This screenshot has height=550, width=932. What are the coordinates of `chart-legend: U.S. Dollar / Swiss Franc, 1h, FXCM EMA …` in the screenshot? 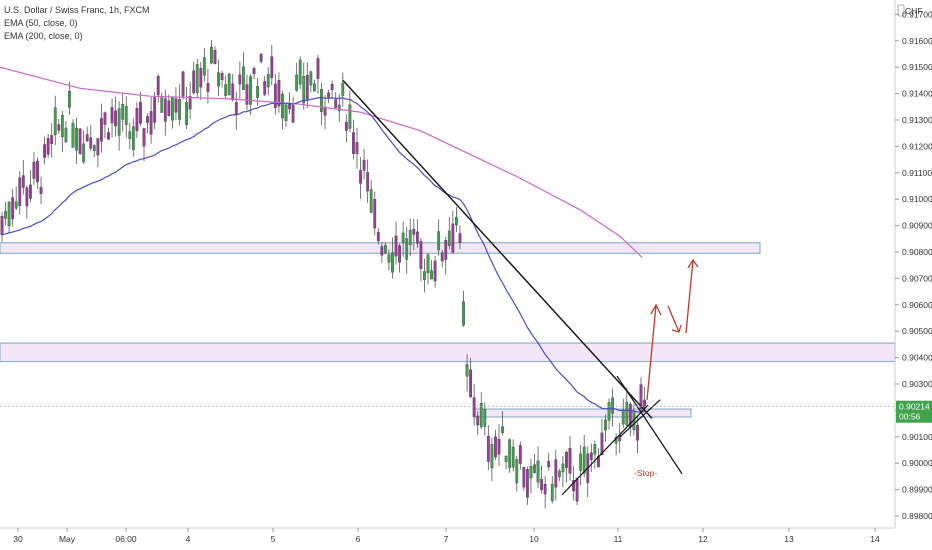 It's located at (77, 23).